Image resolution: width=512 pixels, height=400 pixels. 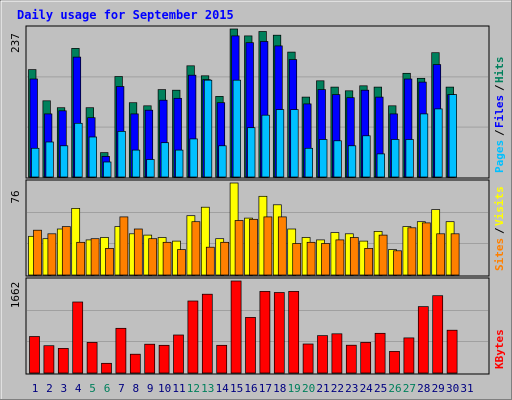 What do you see at coordinates (236, 388) in the screenshot?
I see `x-tick-label-15: 15` at bounding box center [236, 388].